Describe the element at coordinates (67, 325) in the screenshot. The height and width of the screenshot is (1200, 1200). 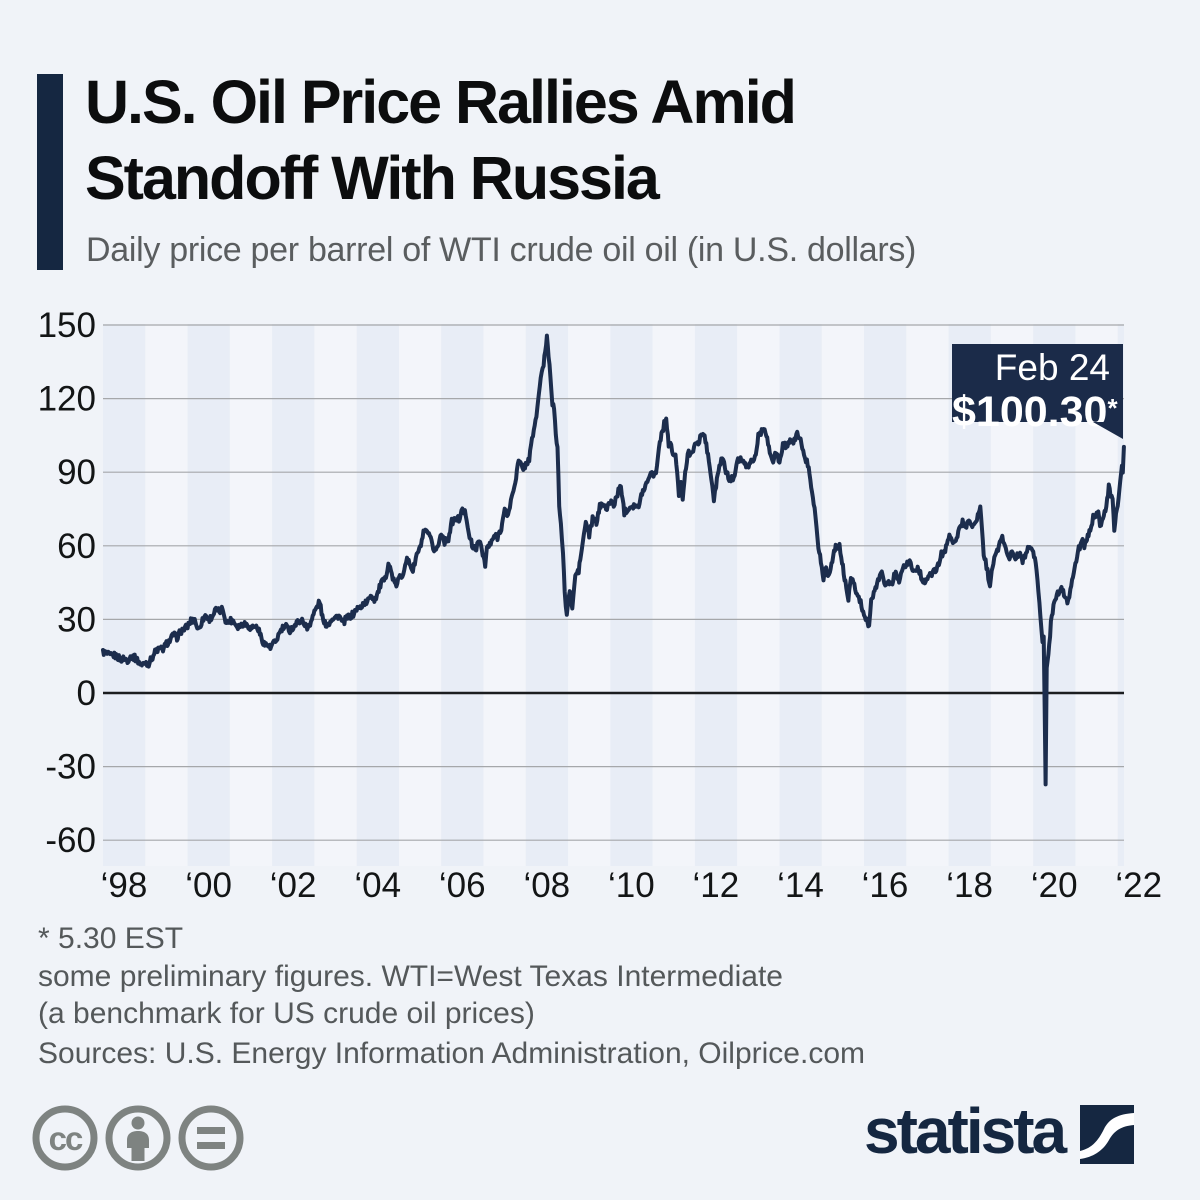
I see `y-tick-label: 150` at that location.